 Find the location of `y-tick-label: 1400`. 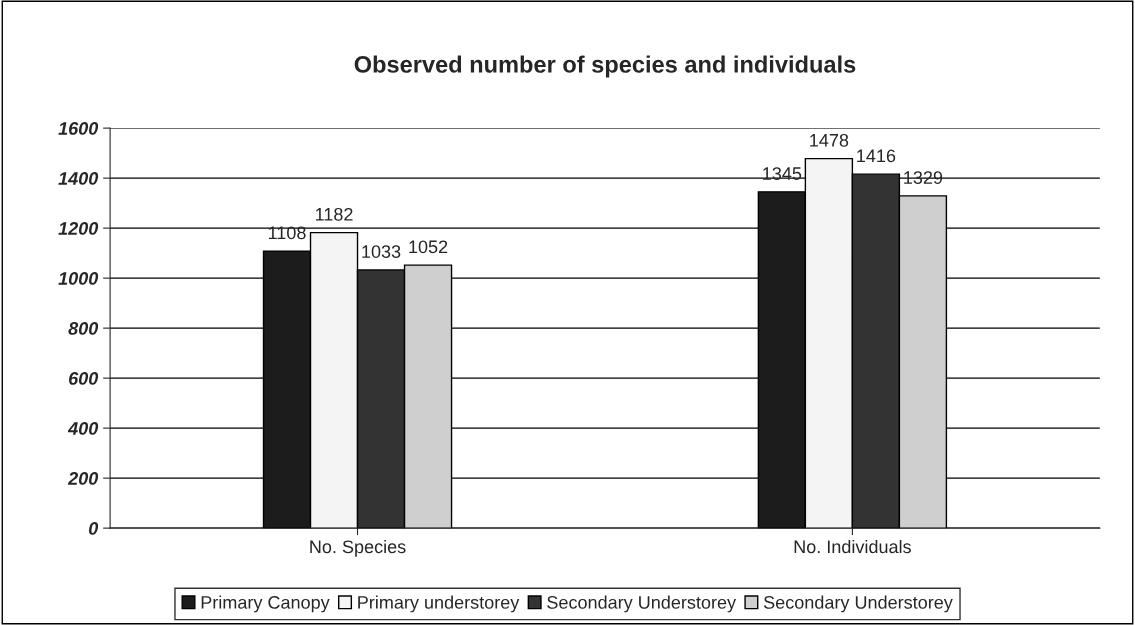

y-tick-label: 1400 is located at coordinates (78, 178).